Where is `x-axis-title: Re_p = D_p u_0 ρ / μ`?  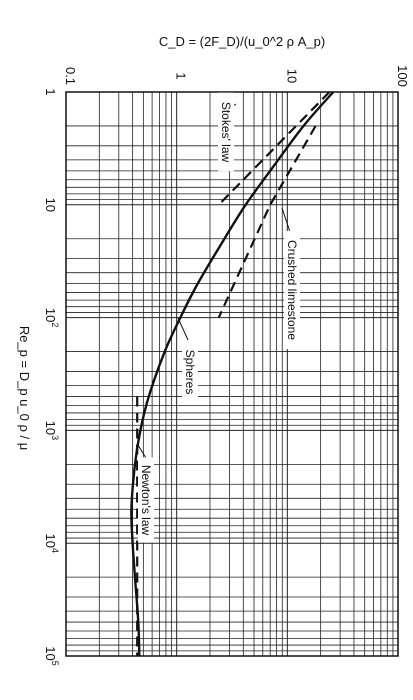
x-axis-title: Re_p = D_p u_0 ρ / μ is located at coordinates (24, 388).